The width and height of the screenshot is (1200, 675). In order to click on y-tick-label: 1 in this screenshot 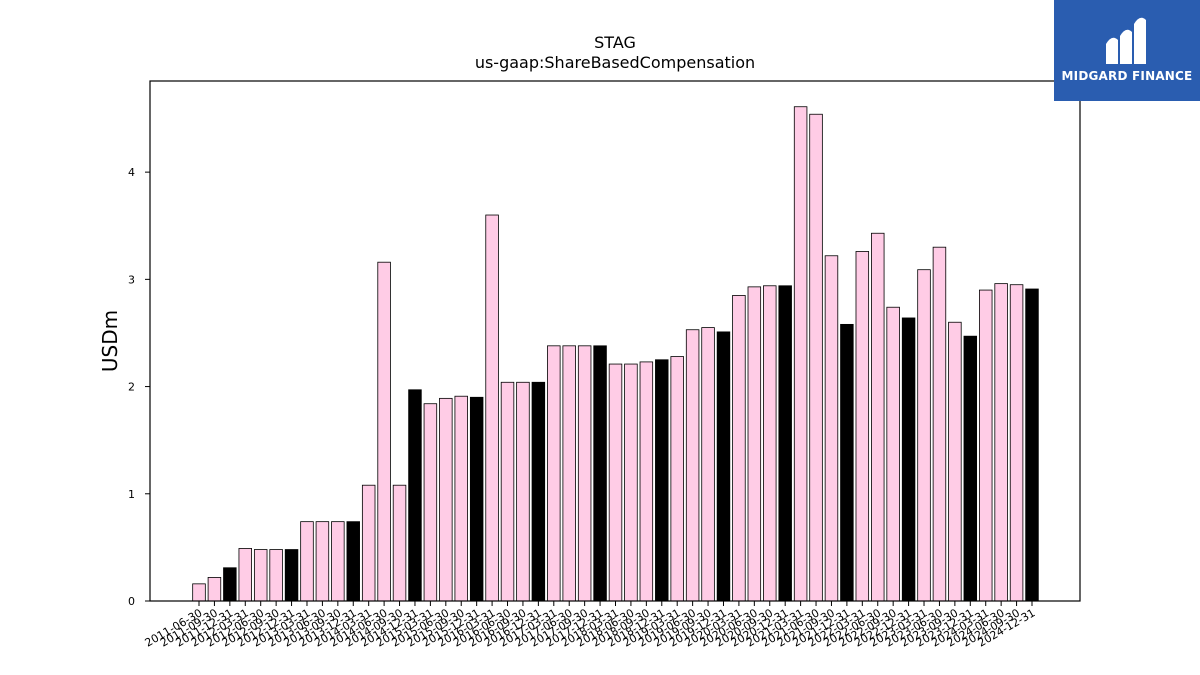, I will do `click(131, 494)`.